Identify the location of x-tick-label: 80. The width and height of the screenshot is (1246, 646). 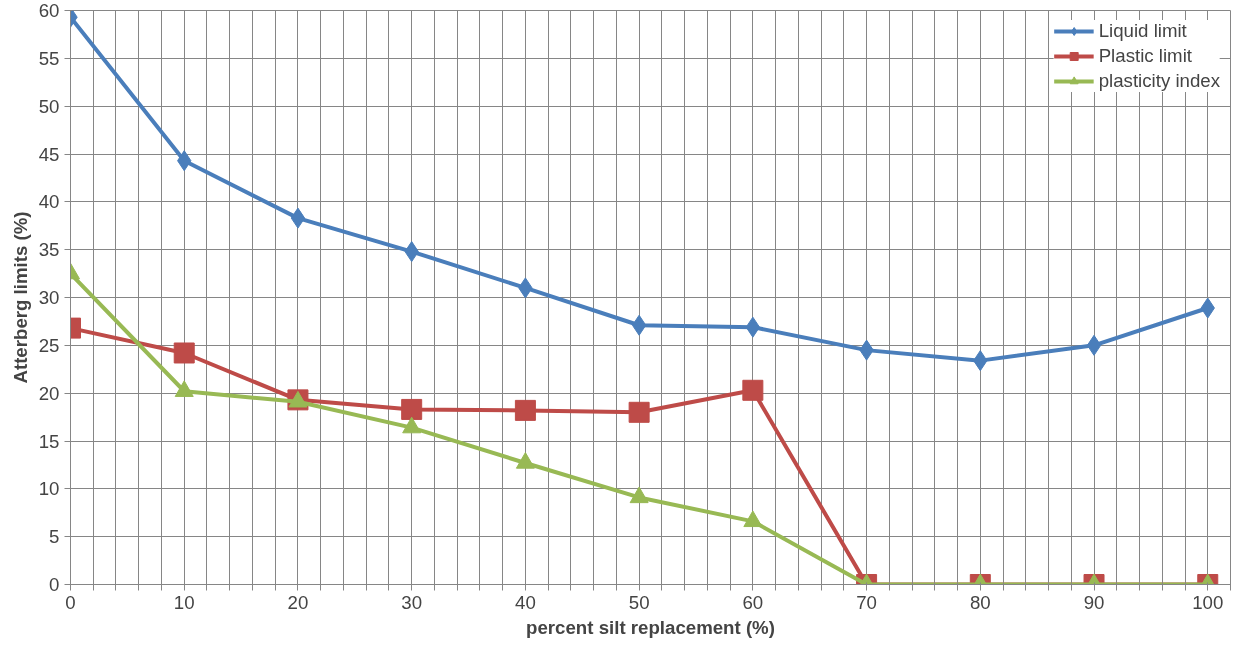
(980, 602).